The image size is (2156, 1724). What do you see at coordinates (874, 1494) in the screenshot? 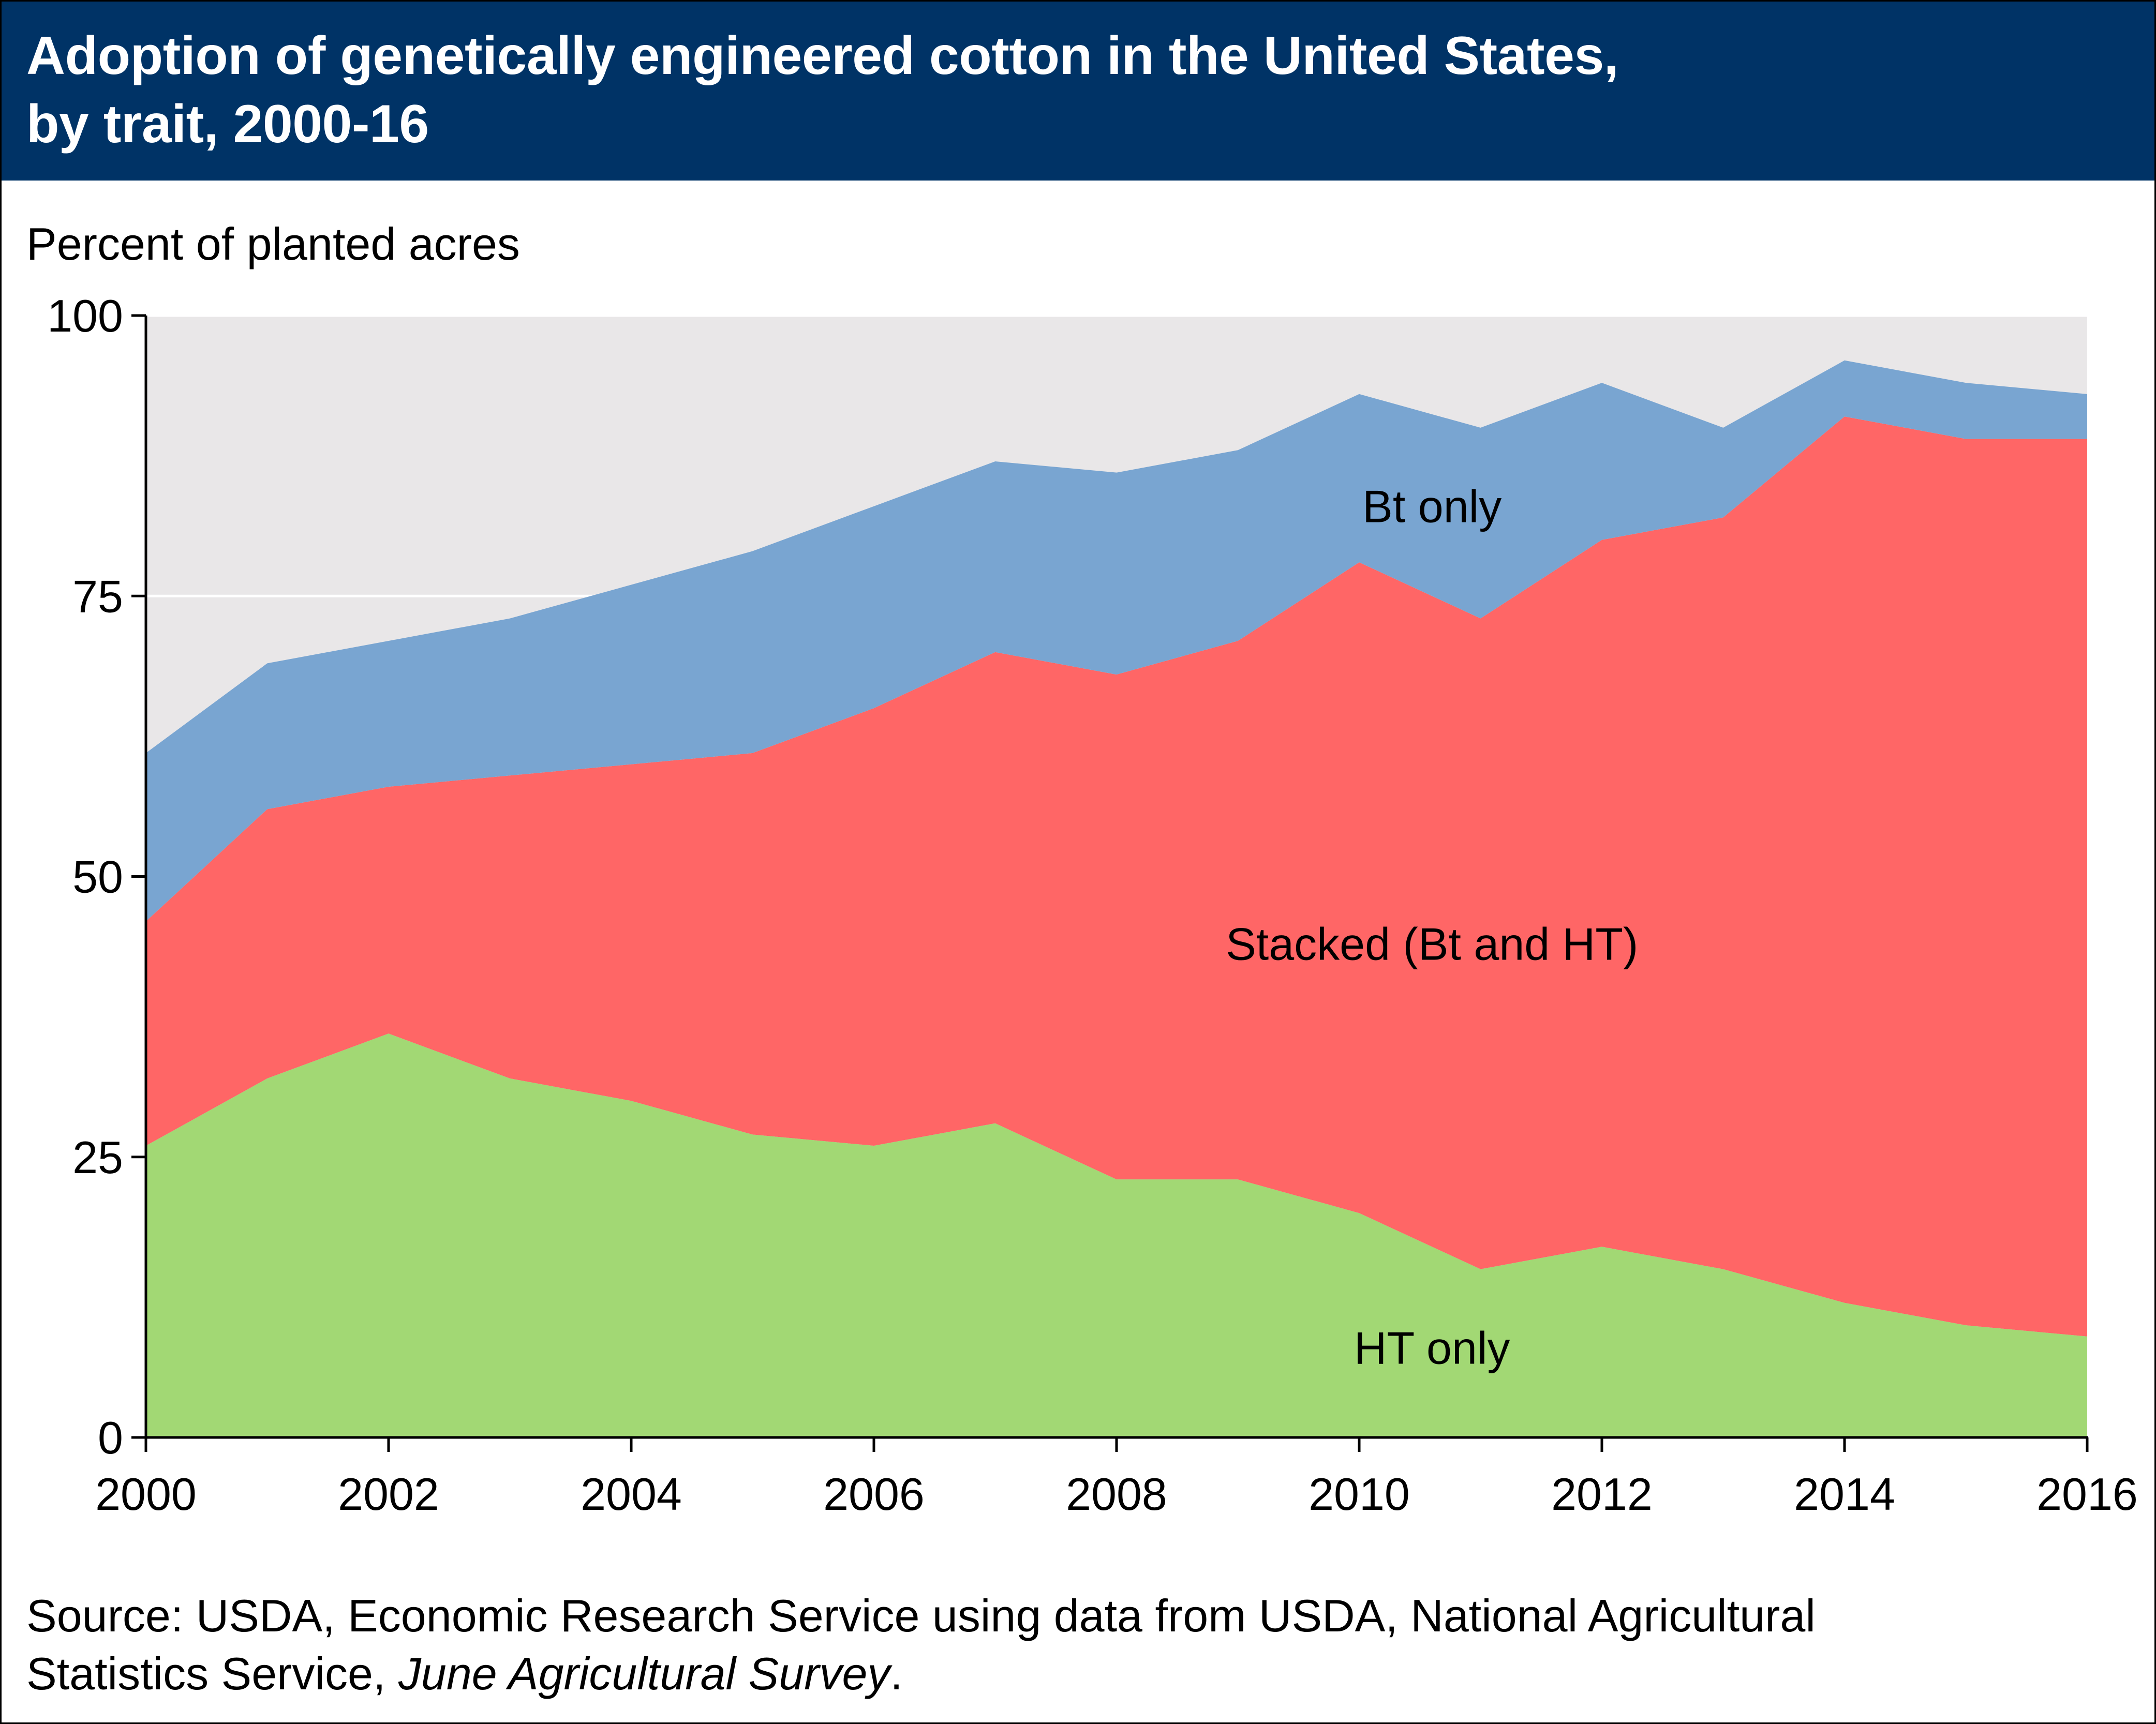
I see `x-tick-label-2006: 2006` at bounding box center [874, 1494].